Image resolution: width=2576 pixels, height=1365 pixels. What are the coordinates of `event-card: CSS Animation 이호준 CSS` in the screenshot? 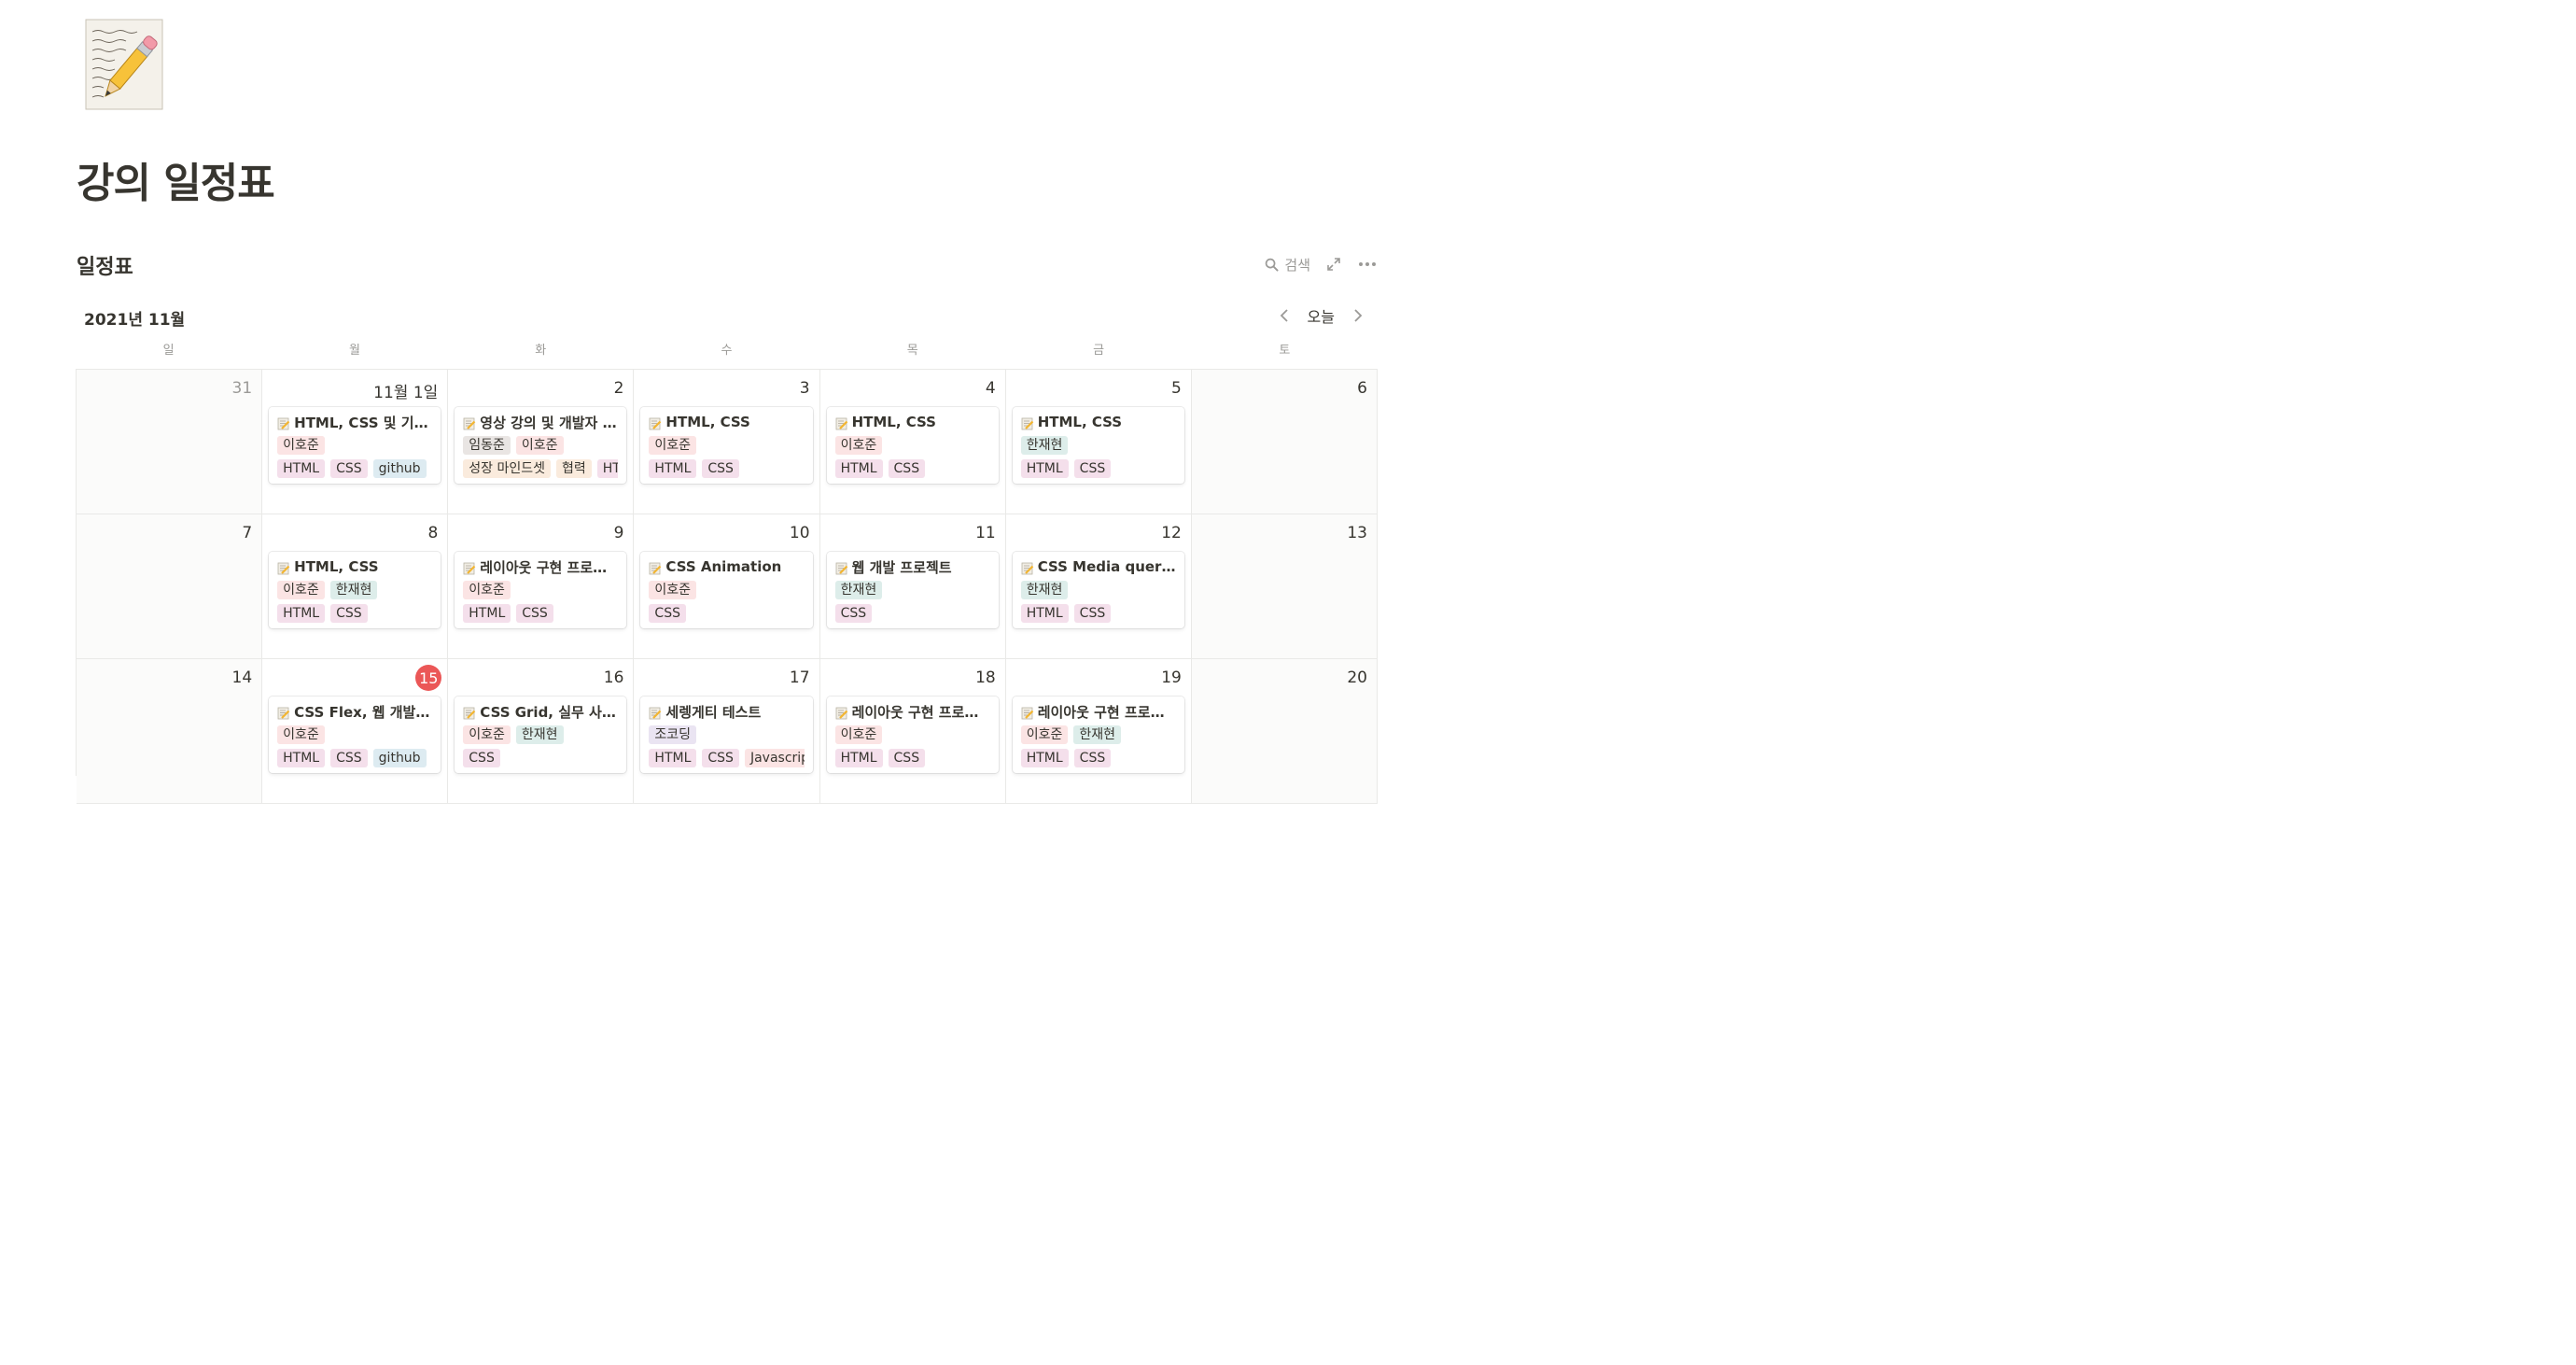 It's located at (726, 590).